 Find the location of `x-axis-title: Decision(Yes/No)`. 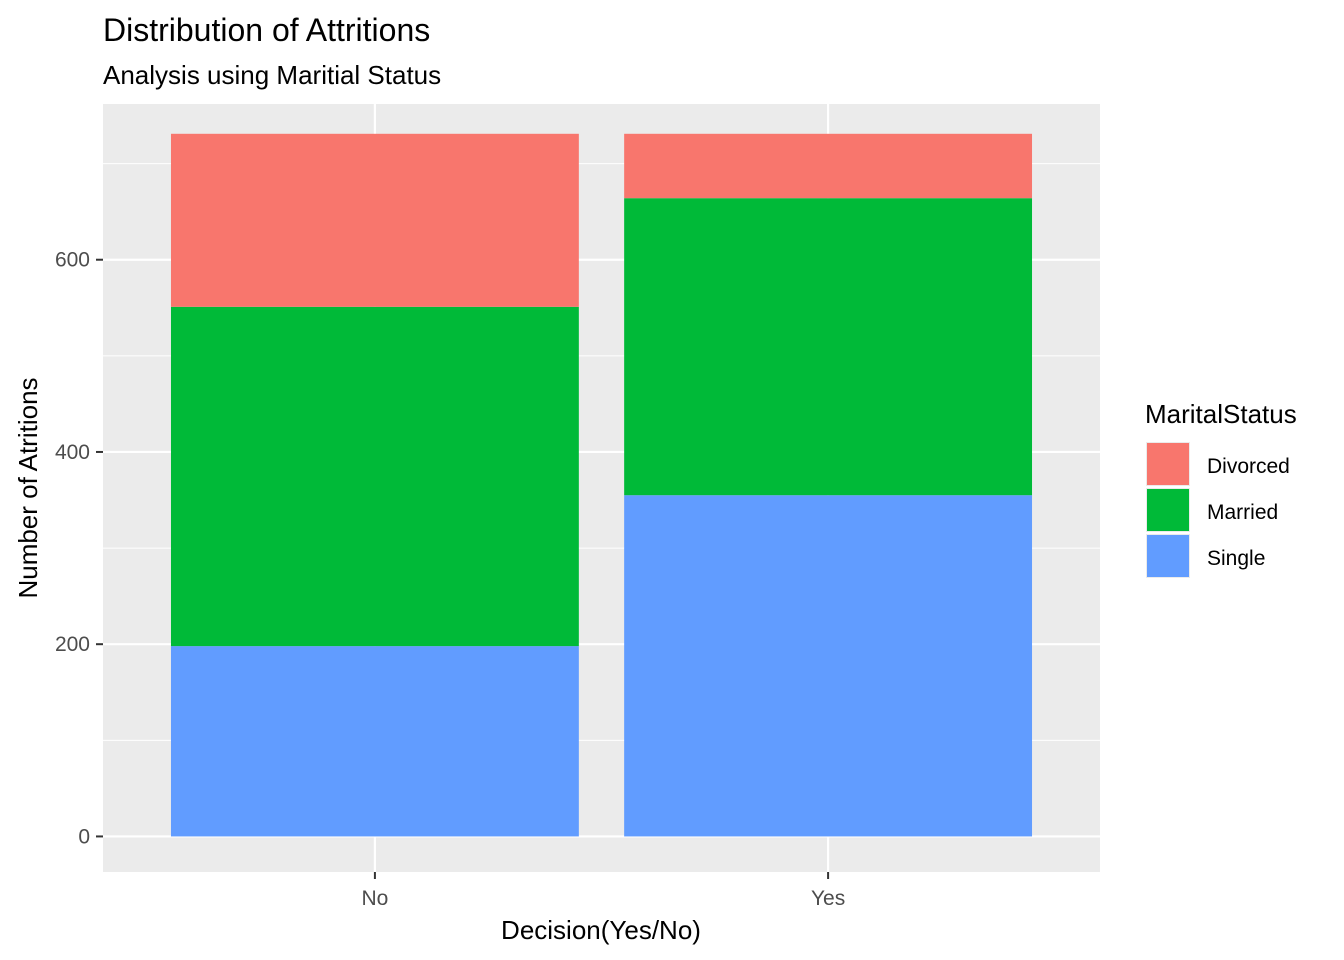

x-axis-title: Decision(Yes/No) is located at coordinates (601, 930).